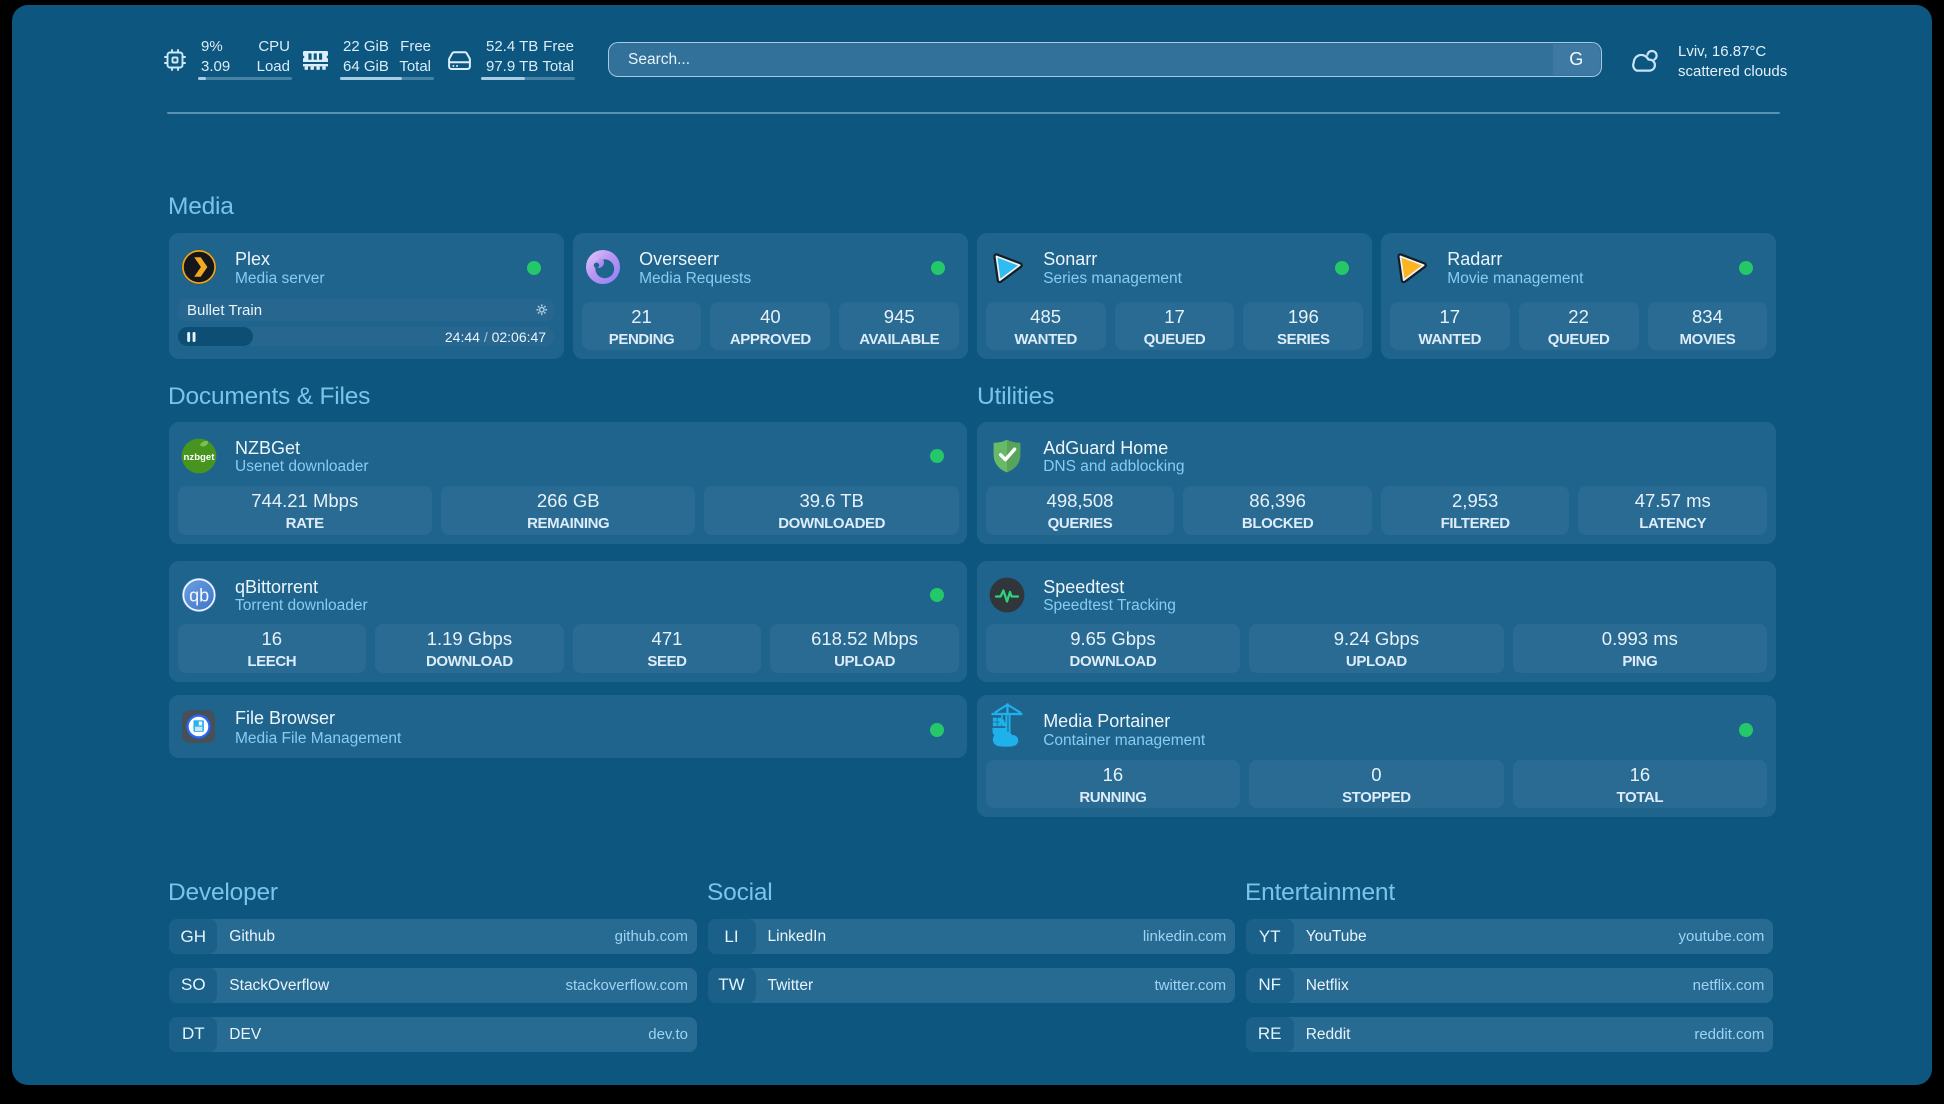 This screenshot has width=1944, height=1104. What do you see at coordinates (199, 595) in the screenshot?
I see `svg-text: qb` at bounding box center [199, 595].